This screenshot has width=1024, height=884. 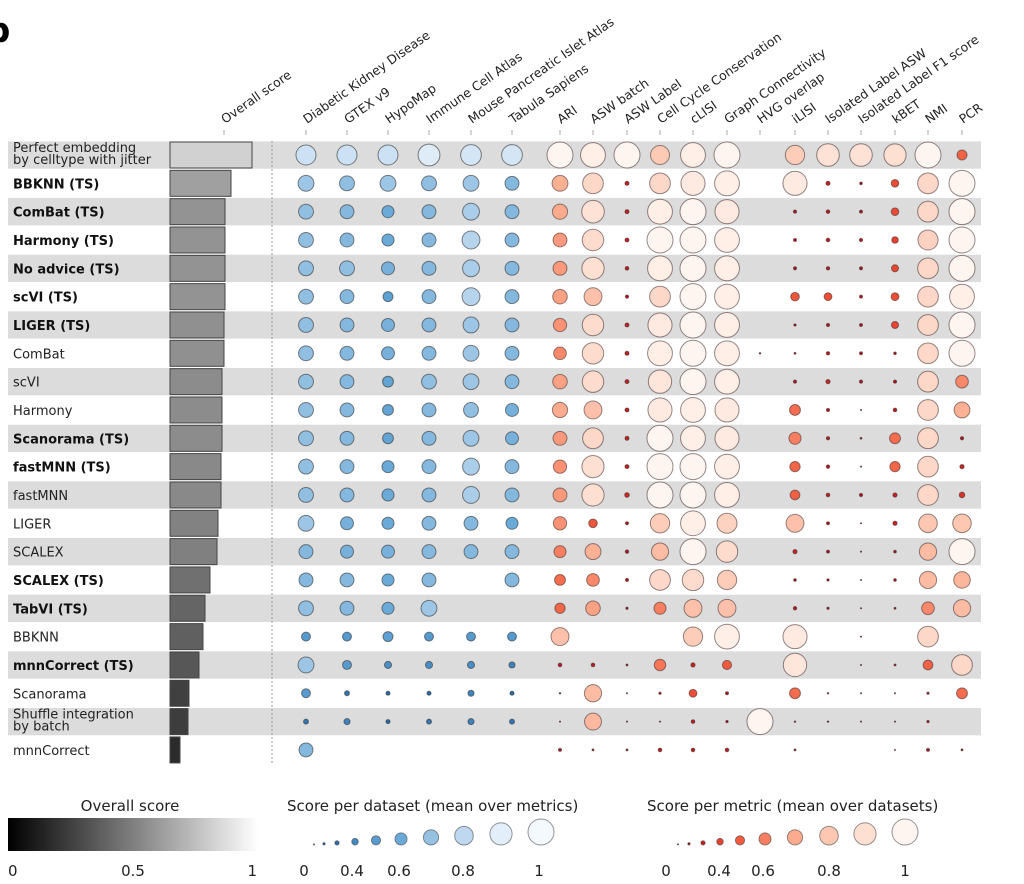 What do you see at coordinates (63, 241) in the screenshot?
I see `row-label-line: Harmony (TS)` at bounding box center [63, 241].